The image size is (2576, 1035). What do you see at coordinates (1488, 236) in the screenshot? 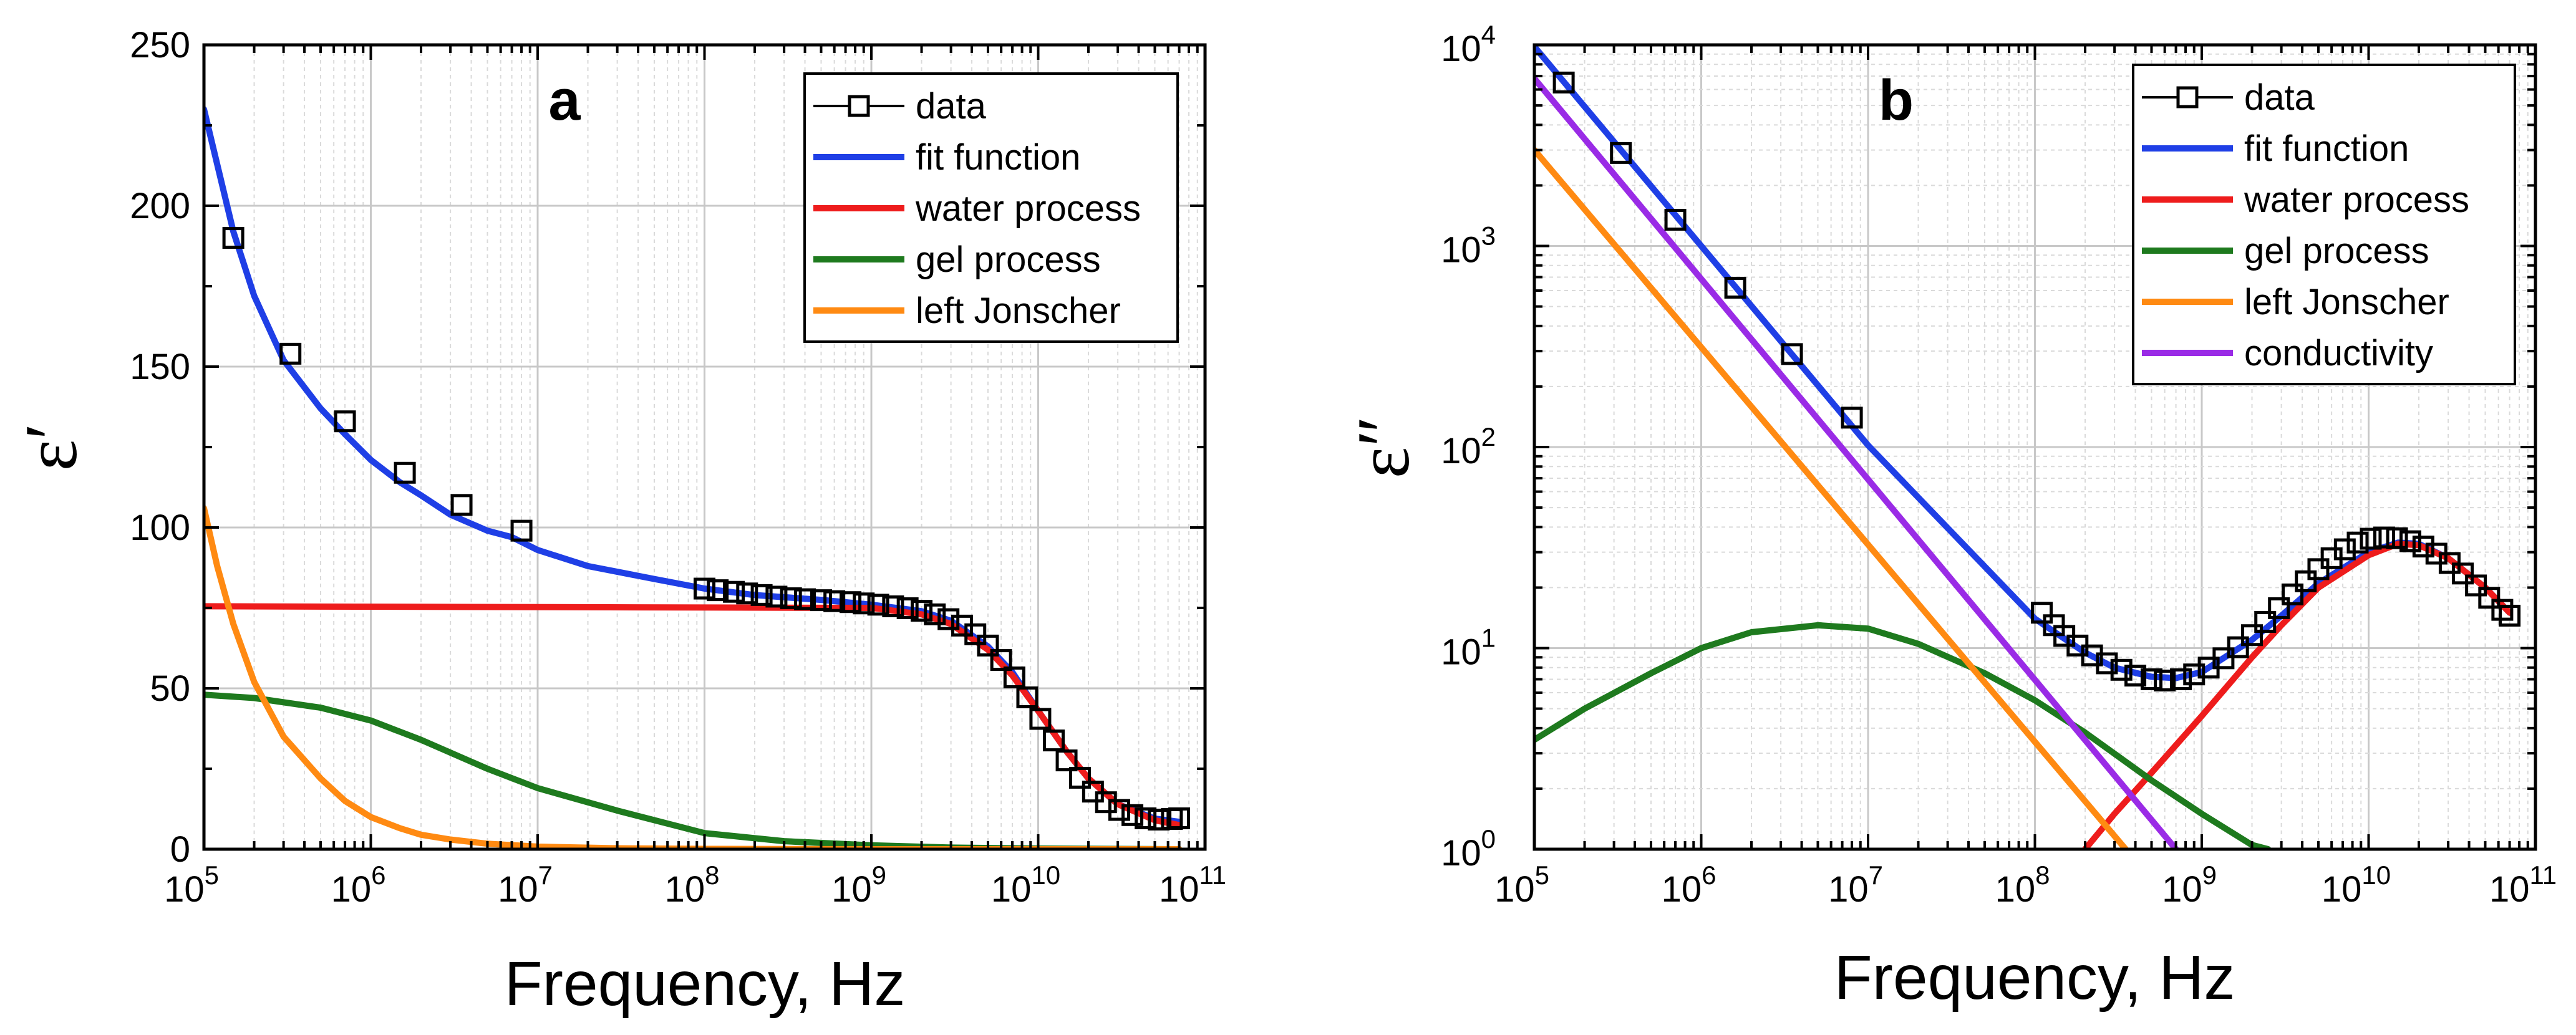
I see `y-tick-exponent: 3` at bounding box center [1488, 236].